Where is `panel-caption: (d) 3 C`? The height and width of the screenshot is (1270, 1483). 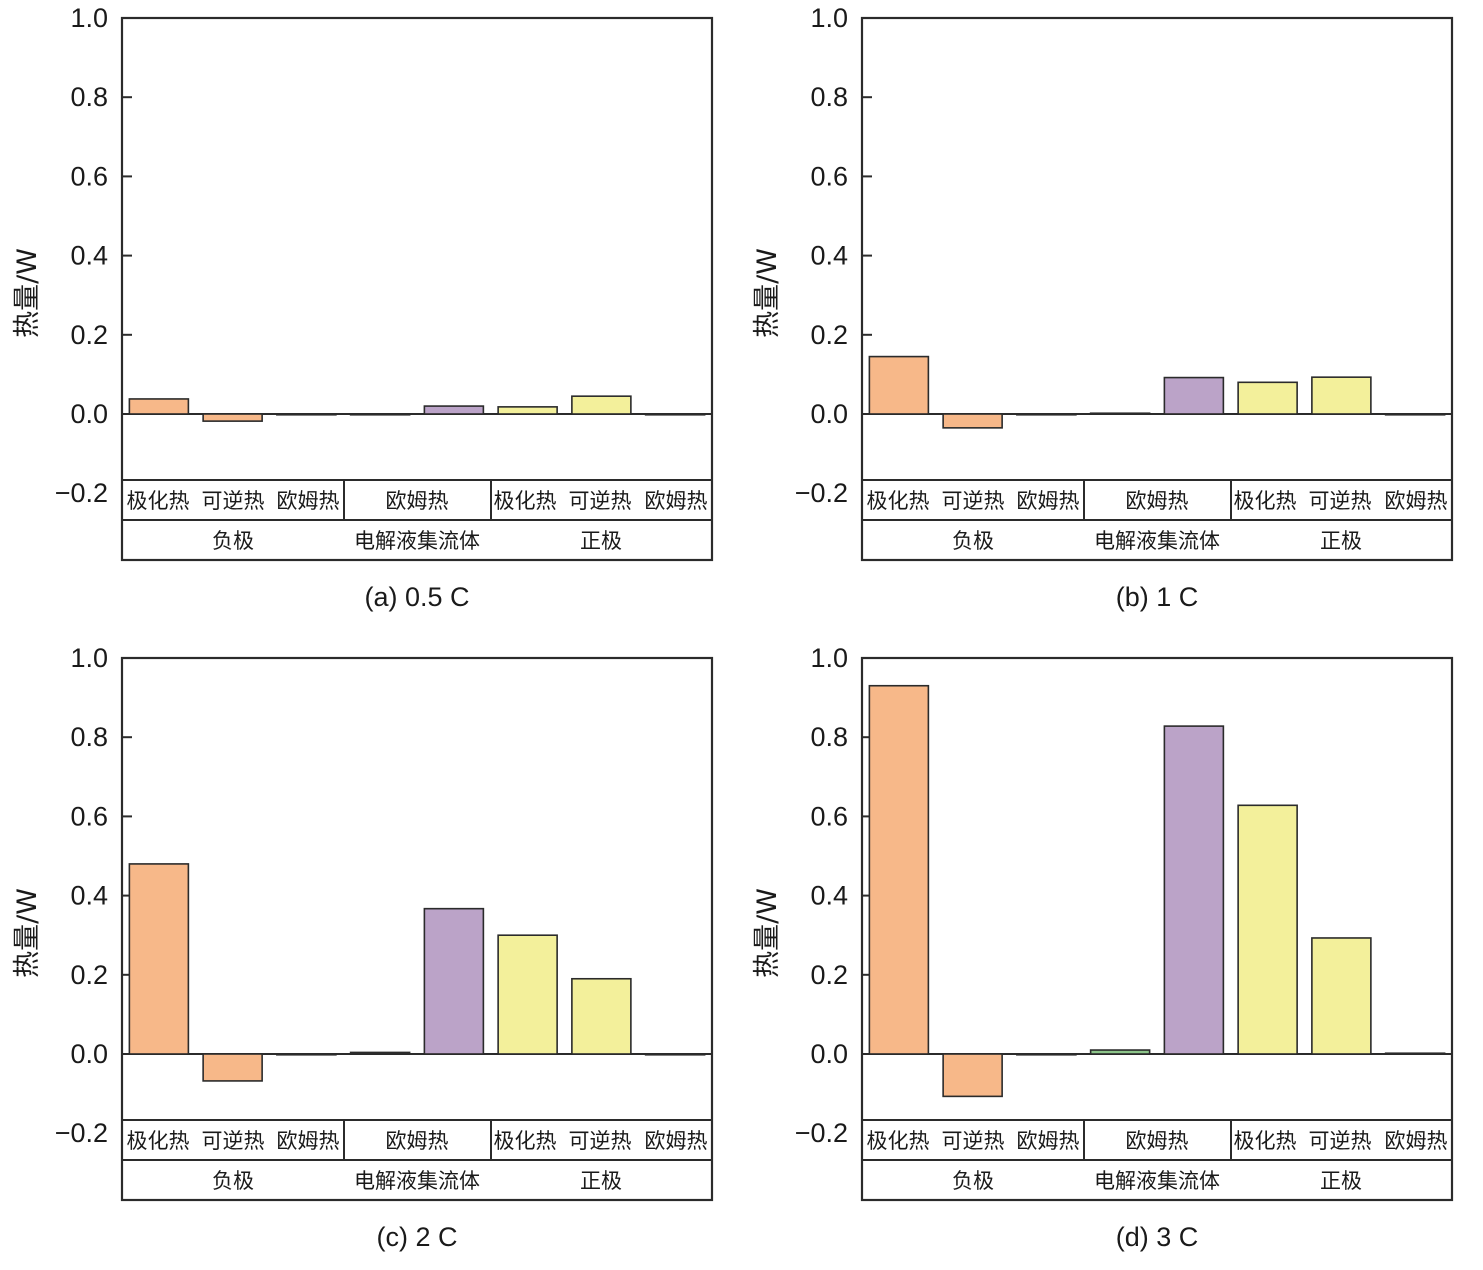 panel-caption: (d) 3 C is located at coordinates (1157, 1237).